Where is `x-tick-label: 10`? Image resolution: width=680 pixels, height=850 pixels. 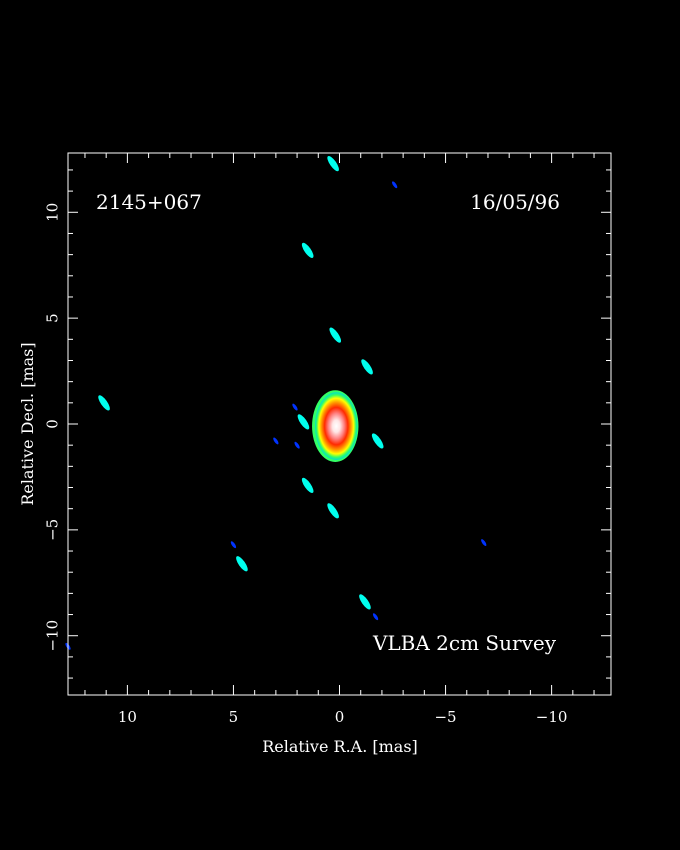
x-tick-label: 10 is located at coordinates (127, 717).